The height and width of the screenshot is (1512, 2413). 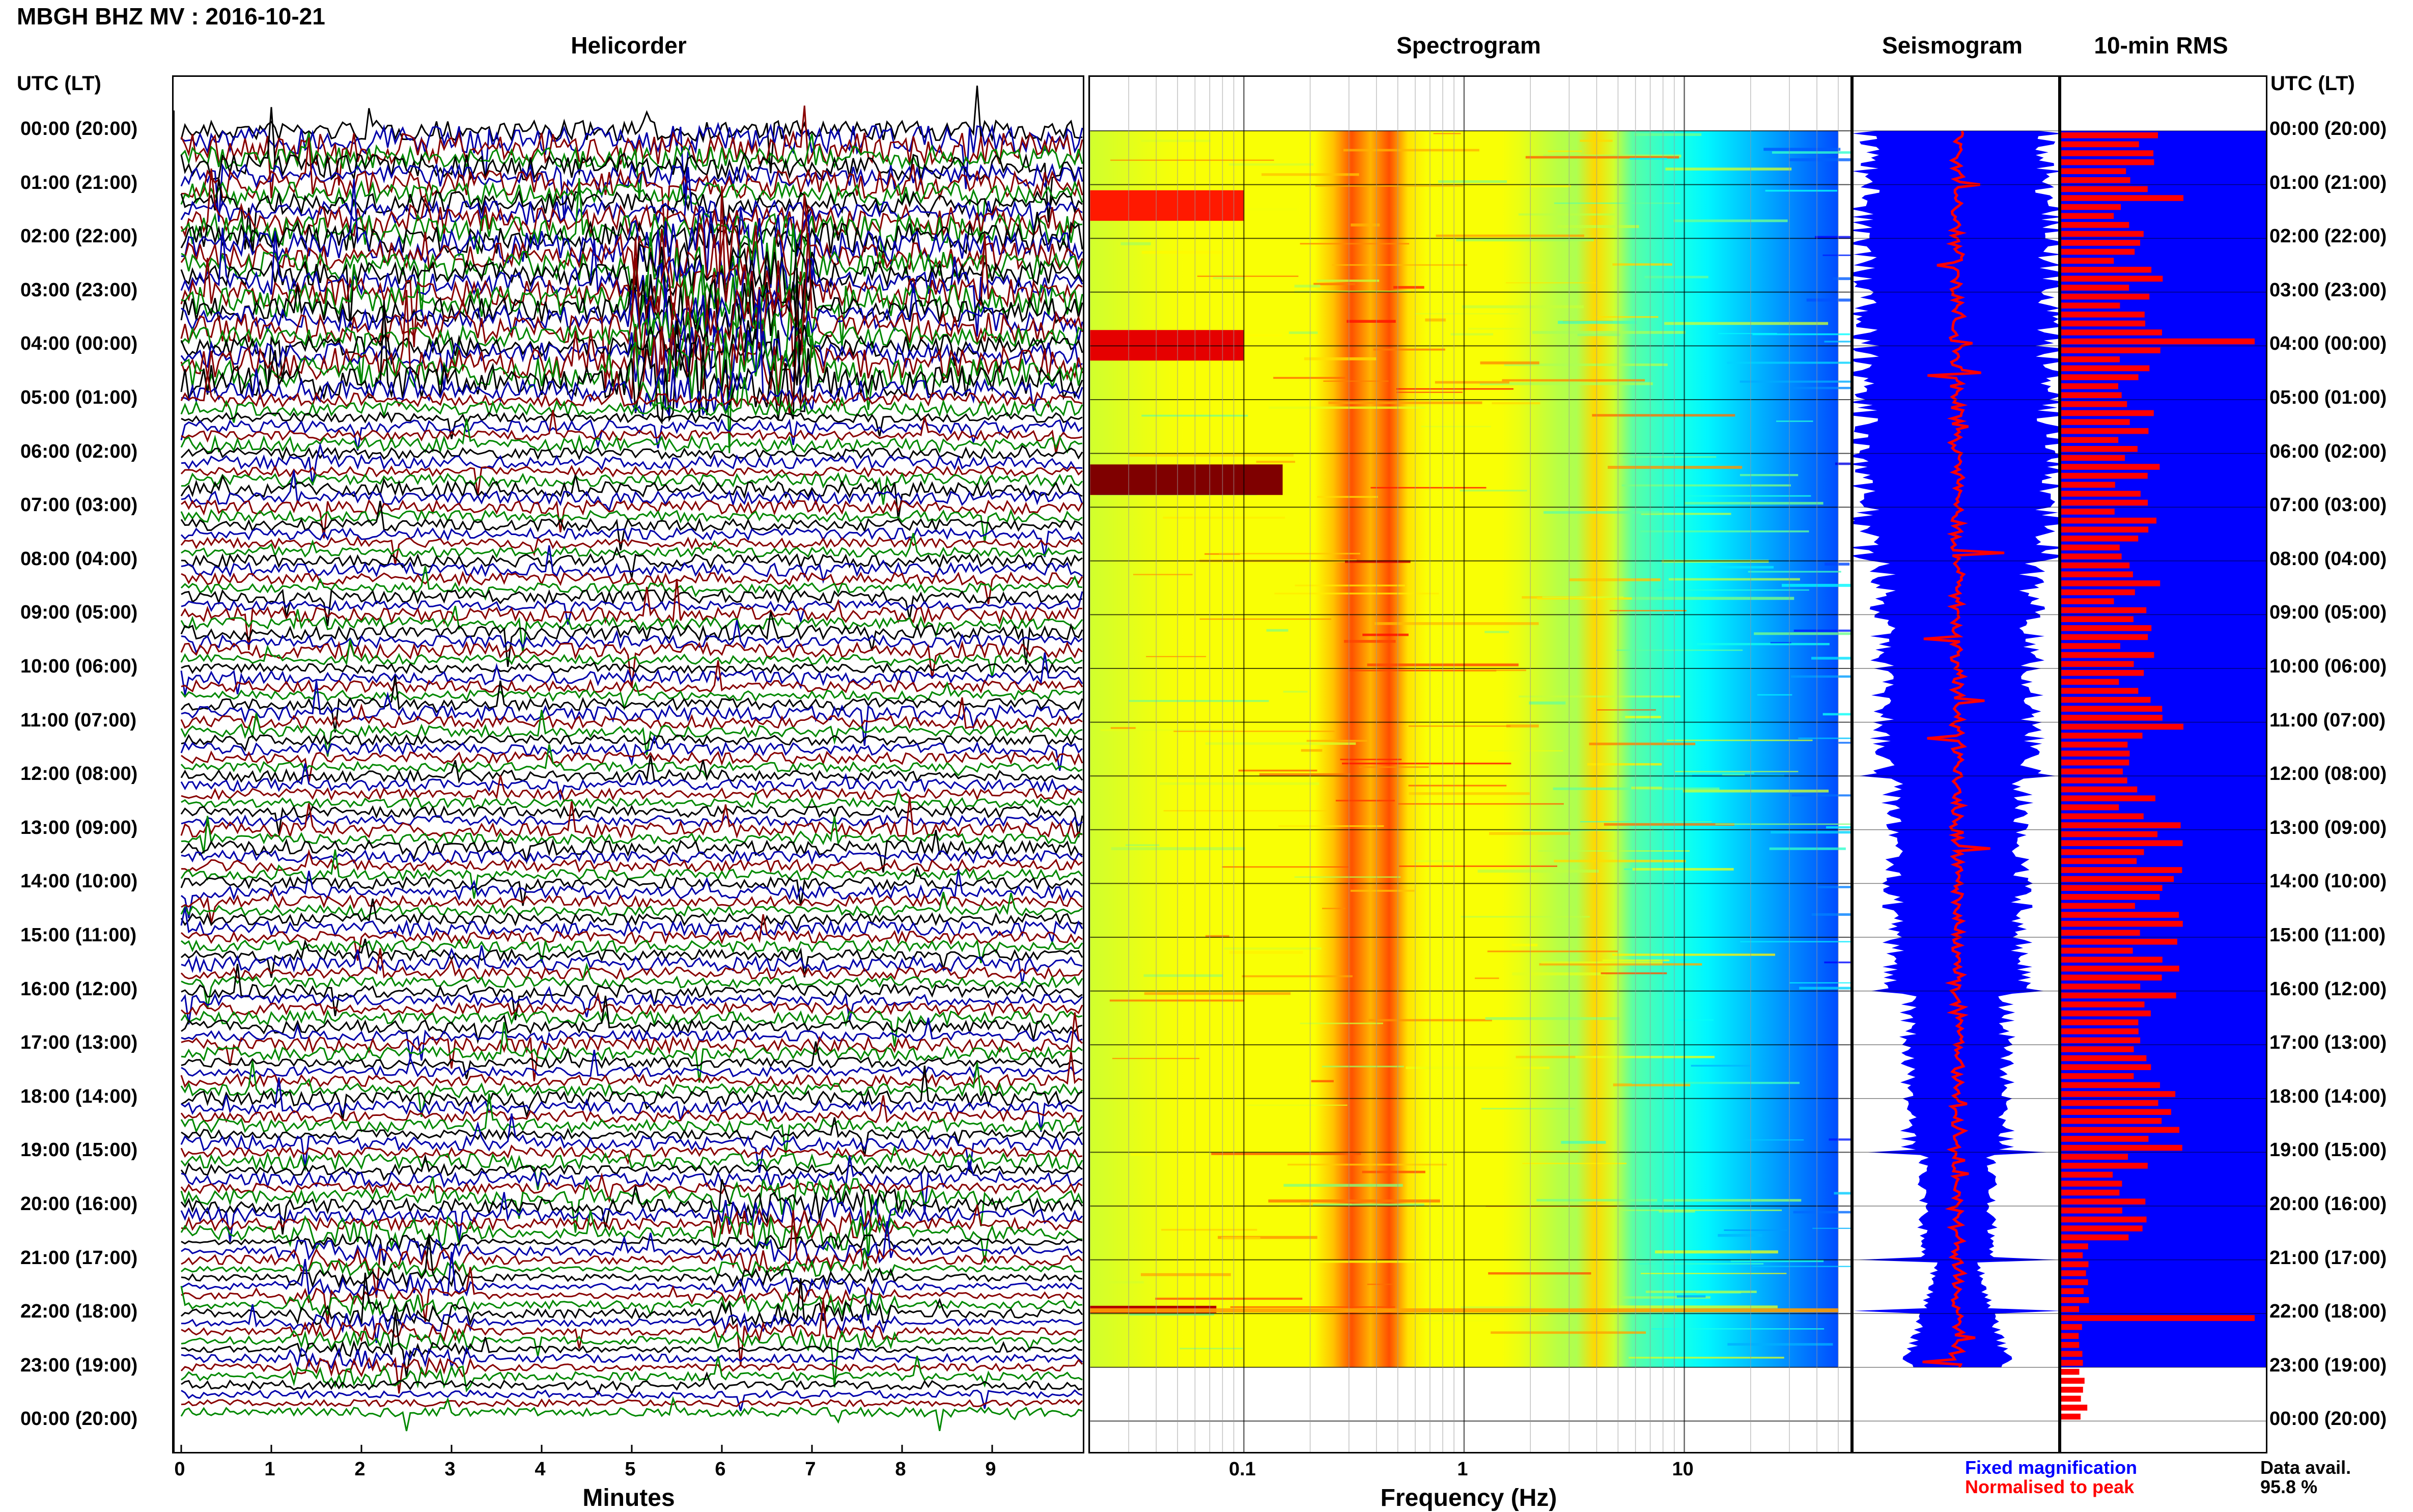 I want to click on spectrogram-event, so click(x=1167, y=345).